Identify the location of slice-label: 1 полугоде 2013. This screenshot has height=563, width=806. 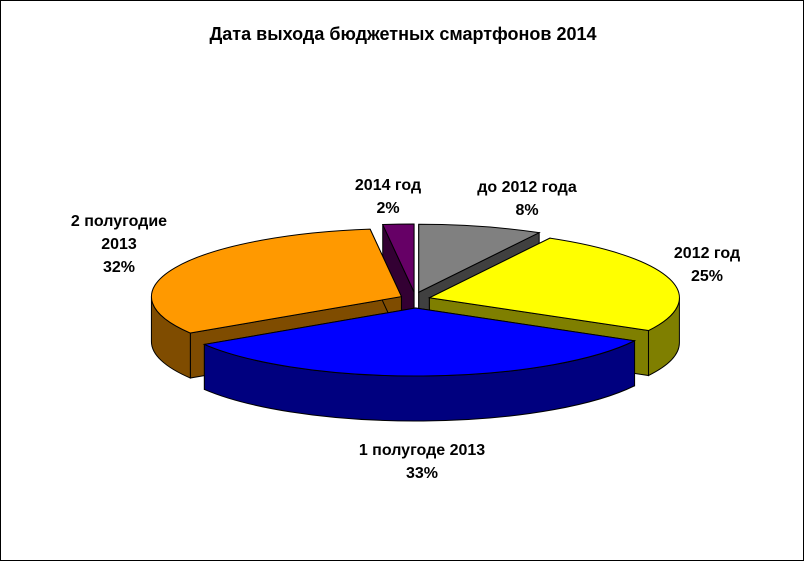
(422, 450).